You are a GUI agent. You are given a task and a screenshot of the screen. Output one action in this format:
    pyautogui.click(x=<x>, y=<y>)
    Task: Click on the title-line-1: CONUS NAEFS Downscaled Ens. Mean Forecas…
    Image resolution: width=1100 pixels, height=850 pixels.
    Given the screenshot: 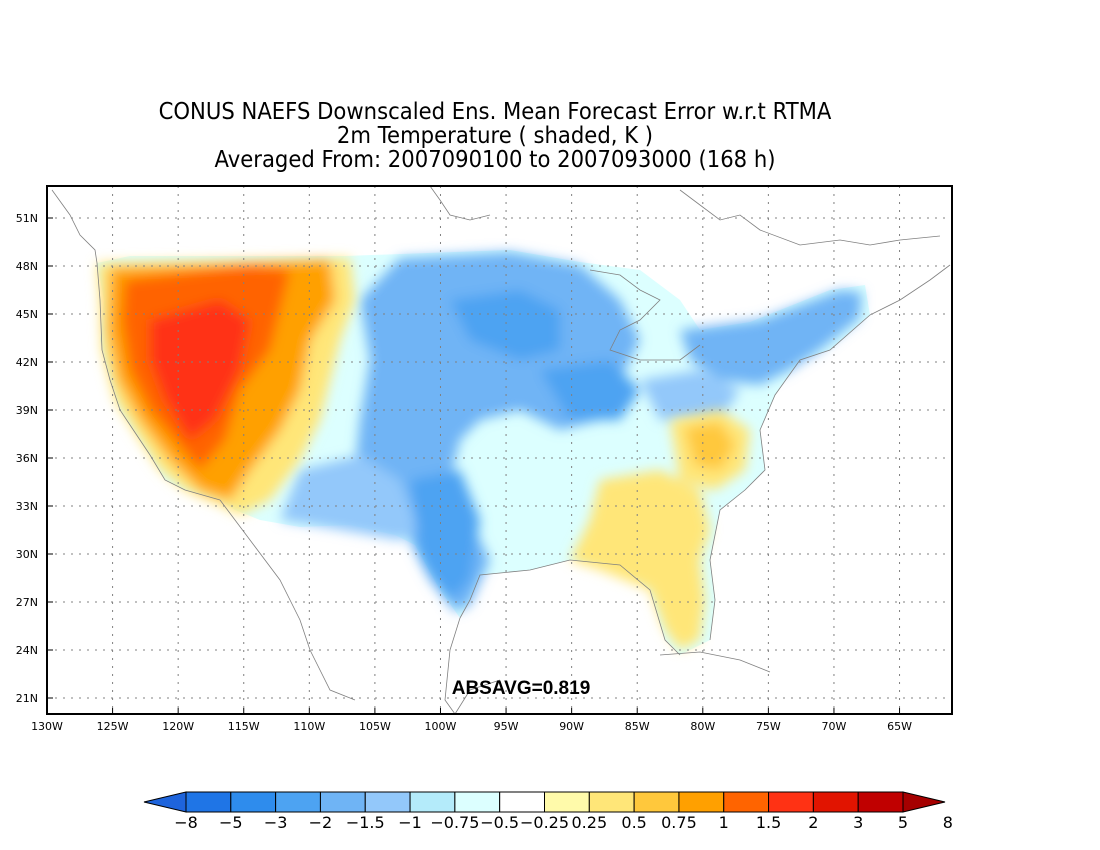 What is the action you would take?
    pyautogui.click(x=495, y=112)
    